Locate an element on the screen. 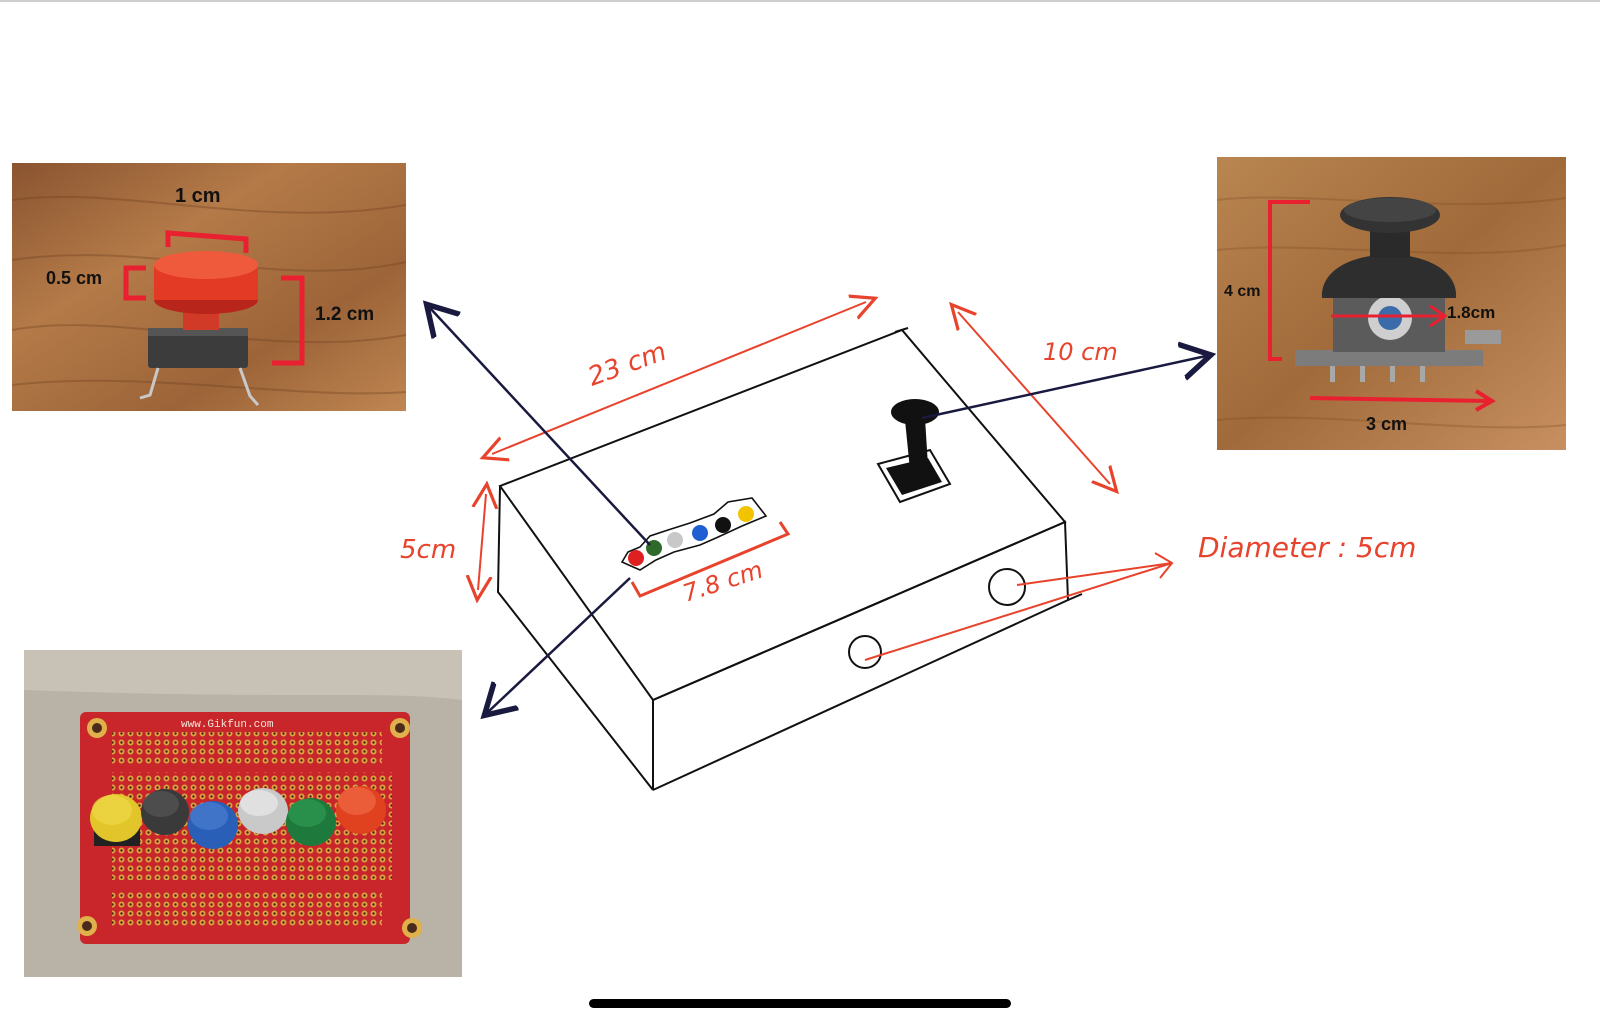  pcb-buttons is located at coordinates (238, 817).